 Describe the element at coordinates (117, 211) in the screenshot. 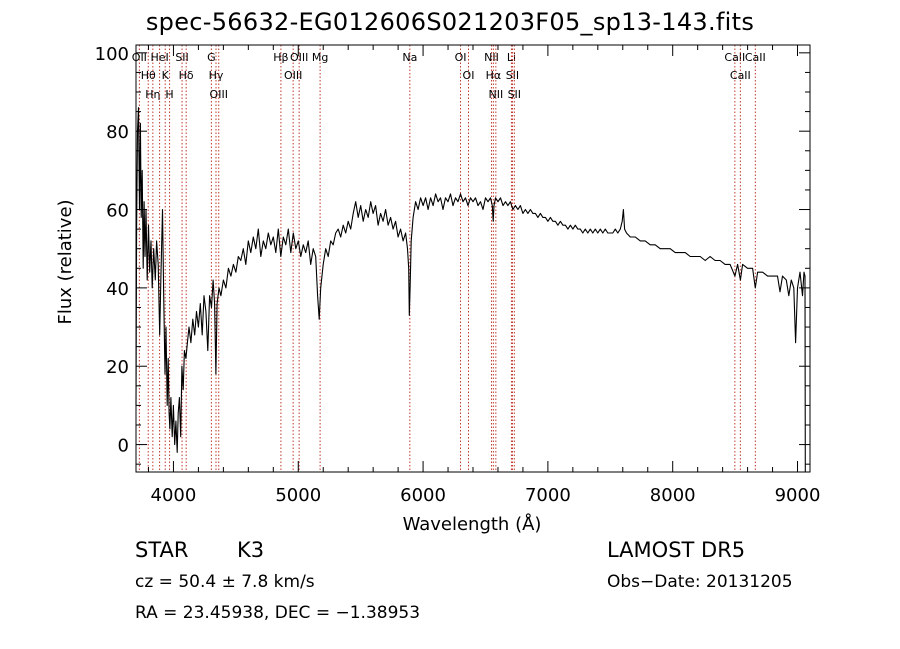

I see `y-tick-label: 60` at that location.